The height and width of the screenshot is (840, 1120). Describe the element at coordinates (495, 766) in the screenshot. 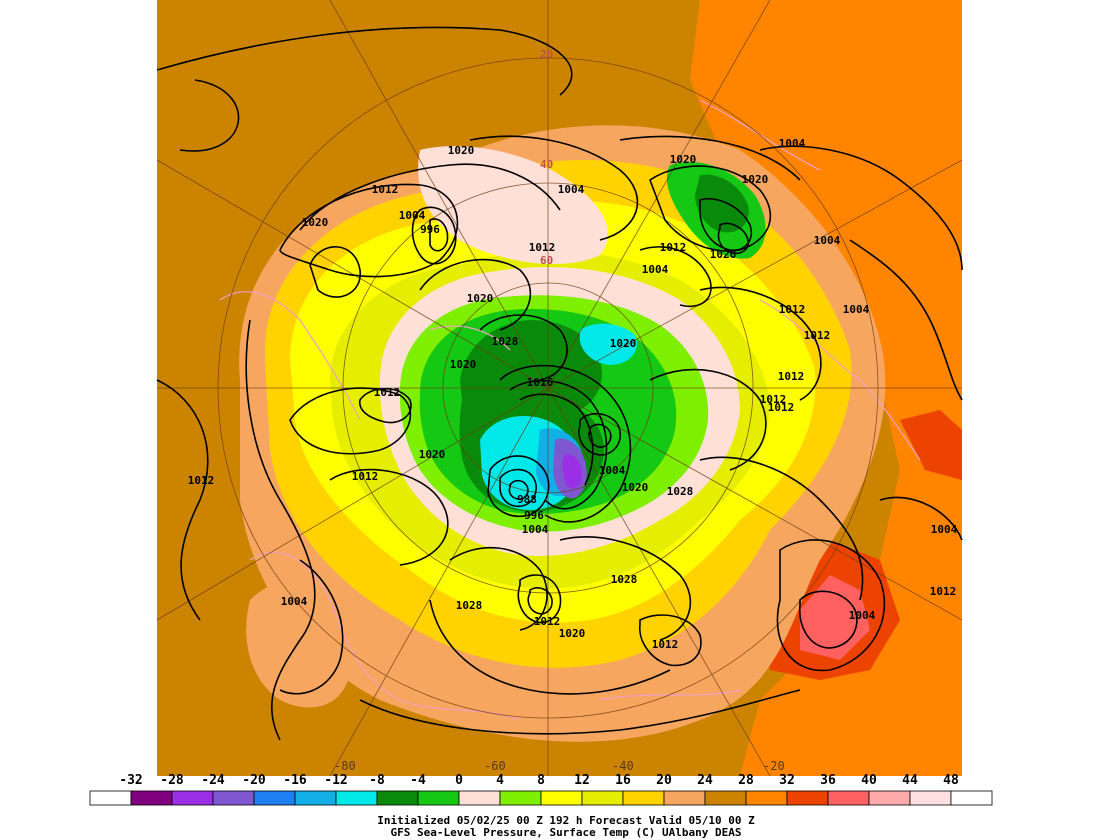

I see `longitude-label-minus60: -60` at that location.